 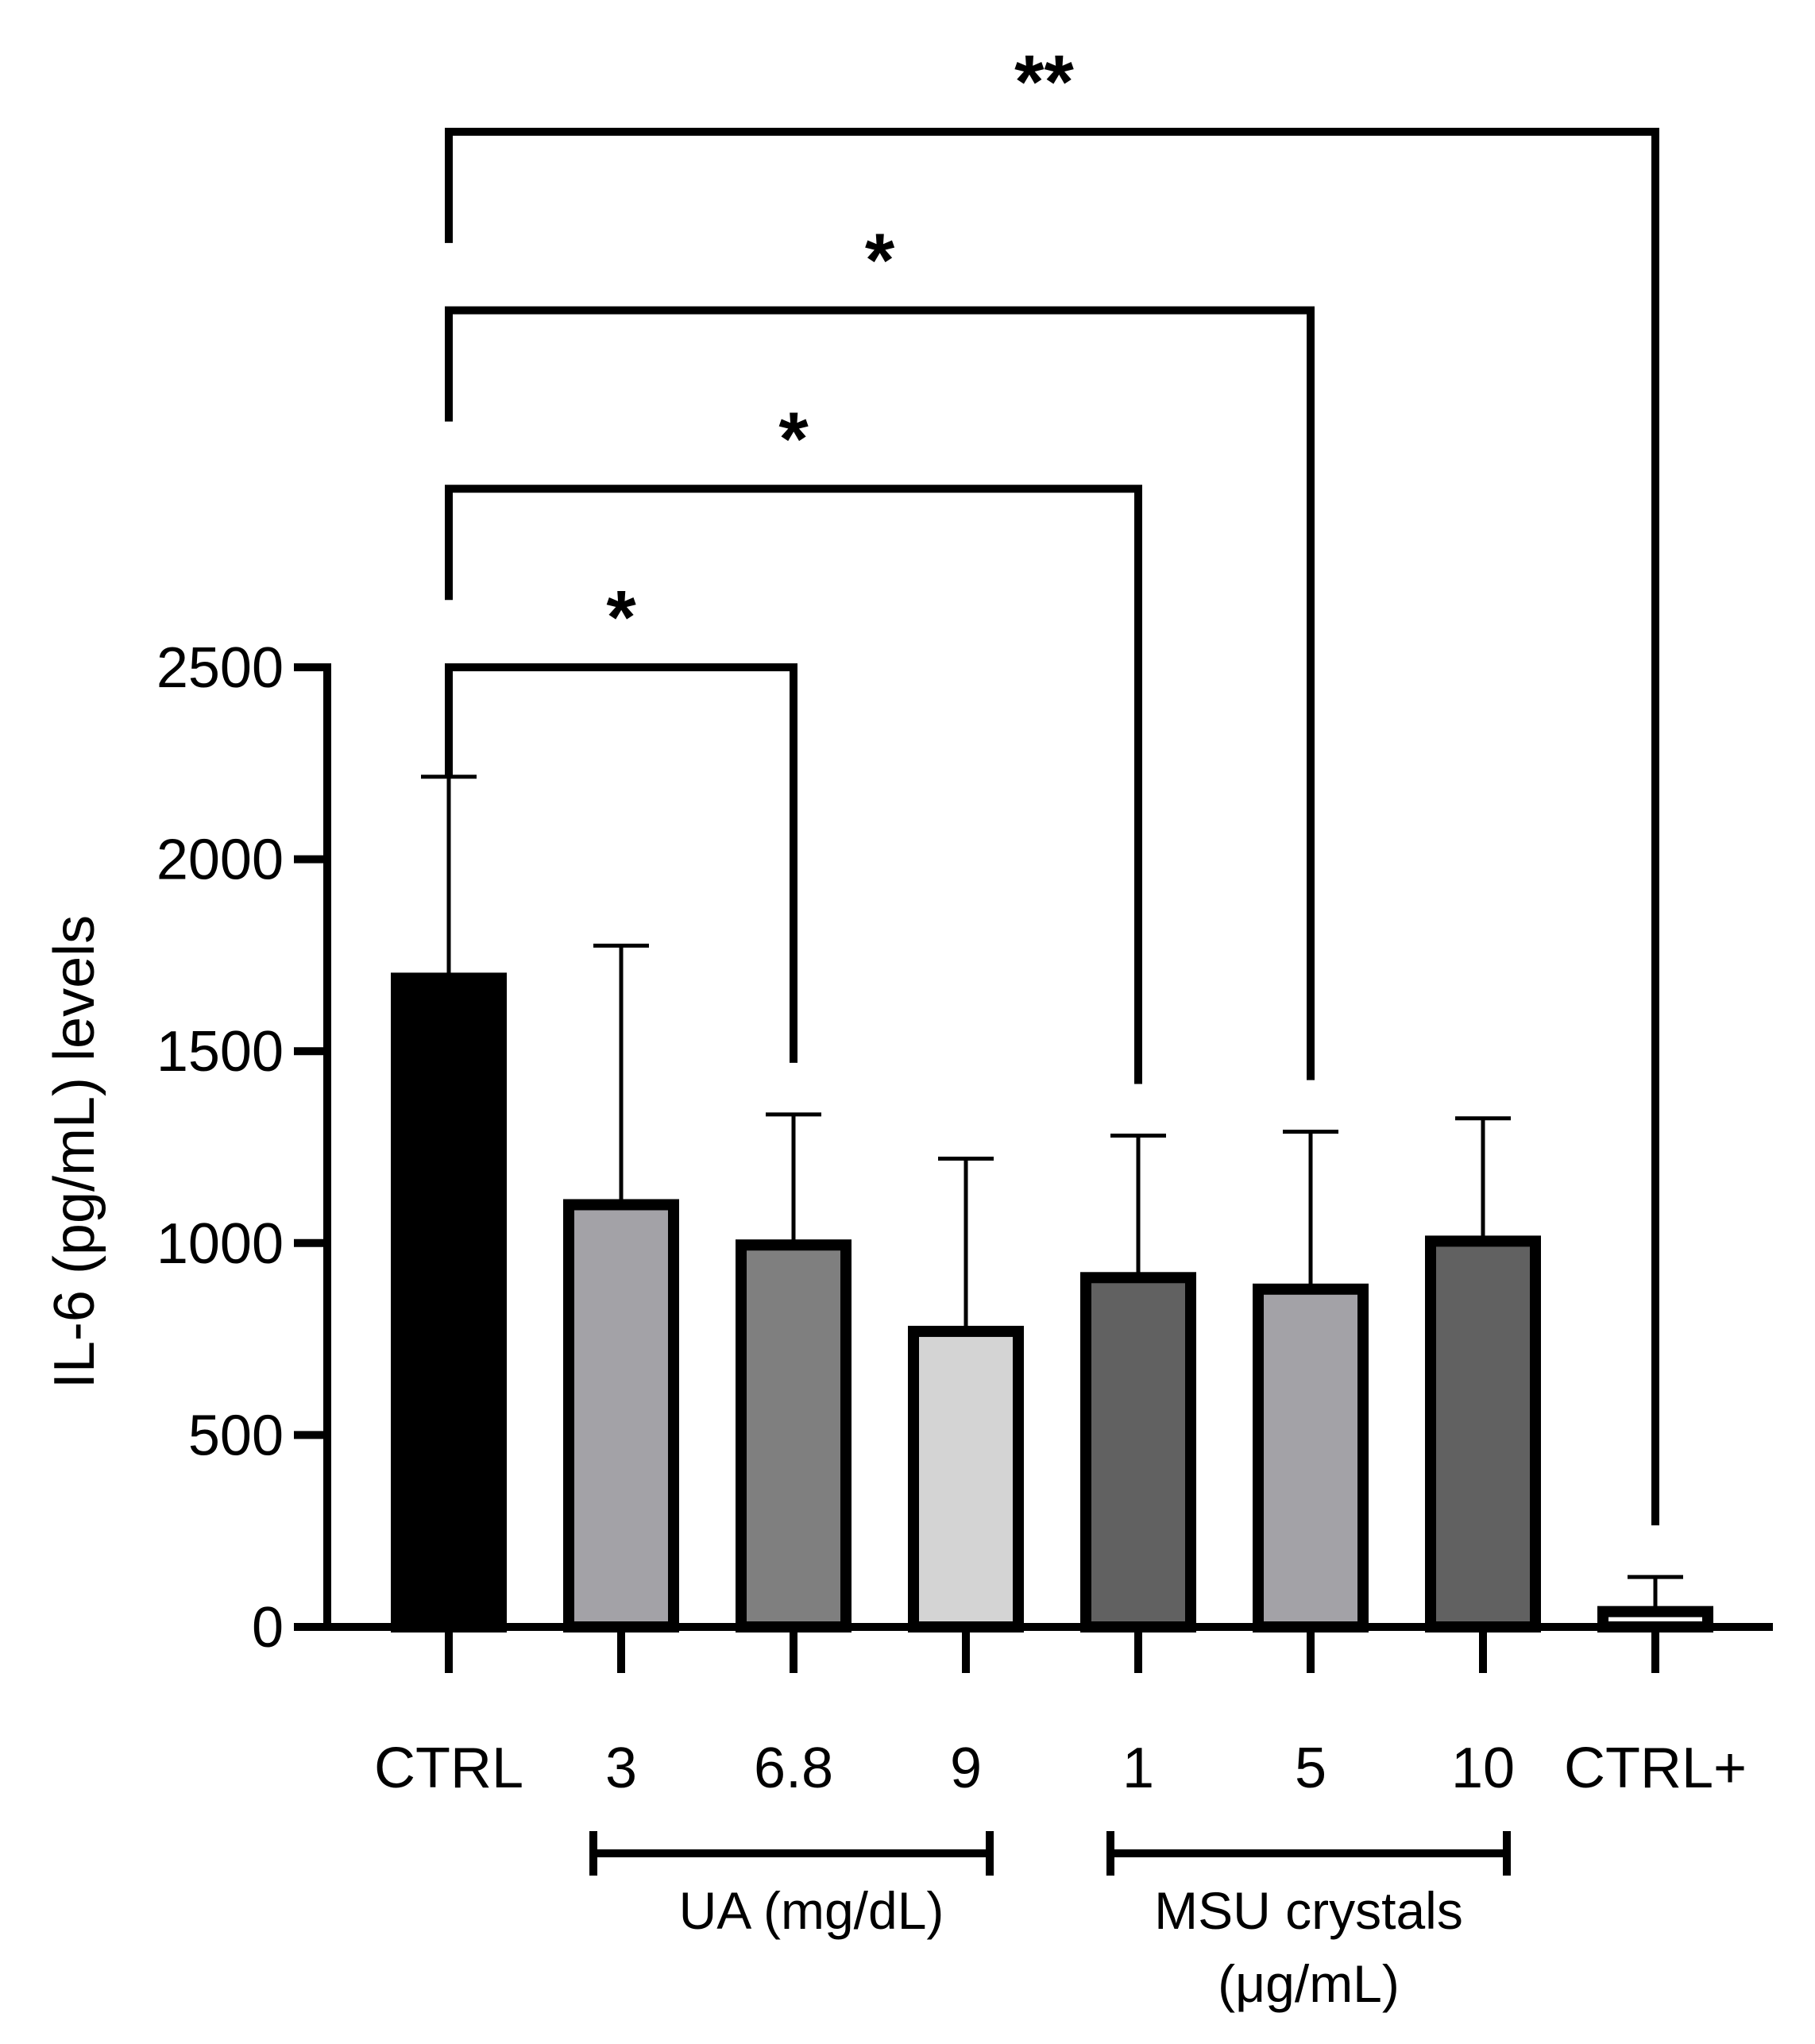 I want to click on y-tick-label: 1000, so click(x=220, y=1244).